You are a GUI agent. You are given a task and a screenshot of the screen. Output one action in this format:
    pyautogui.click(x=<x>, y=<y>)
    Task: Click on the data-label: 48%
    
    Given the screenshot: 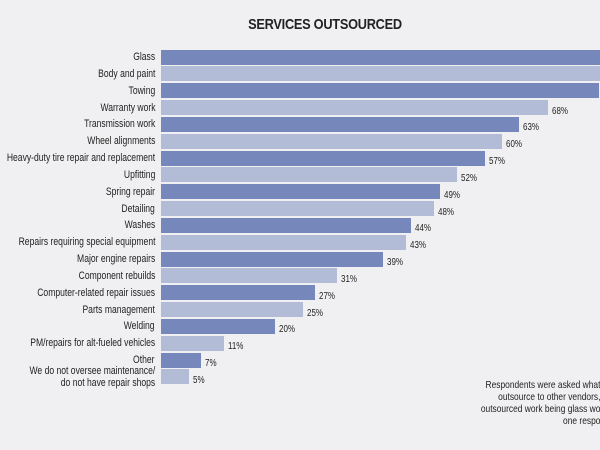 What is the action you would take?
    pyautogui.click(x=446, y=212)
    